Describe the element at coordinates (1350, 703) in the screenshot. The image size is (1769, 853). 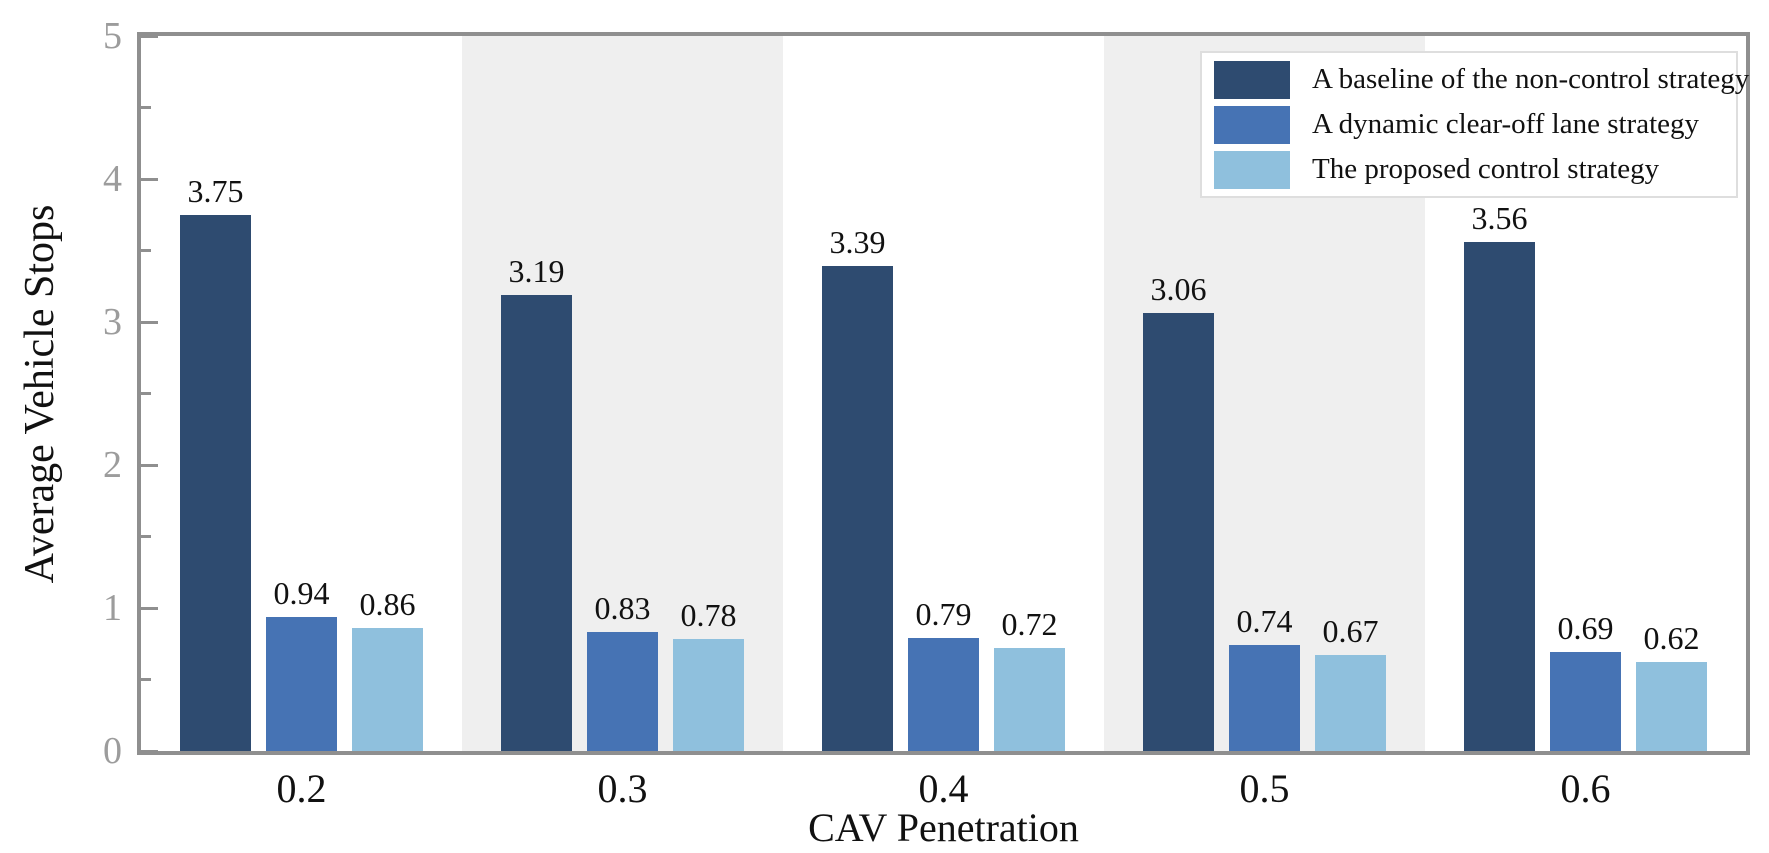
I see `bar-series3-cat-0.5` at that location.